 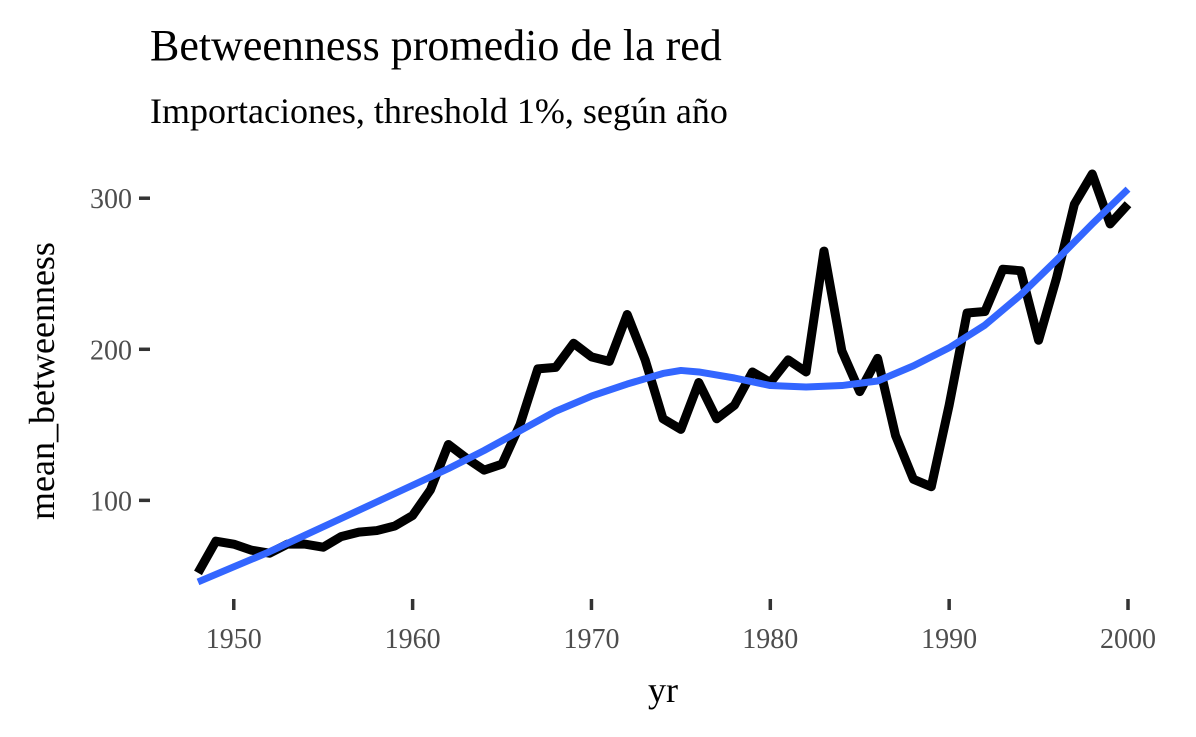 I want to click on x-tick-label: 1960, so click(x=413, y=639).